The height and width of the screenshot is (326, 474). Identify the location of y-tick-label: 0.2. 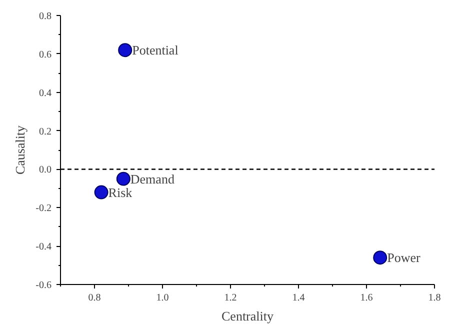
(45, 132).